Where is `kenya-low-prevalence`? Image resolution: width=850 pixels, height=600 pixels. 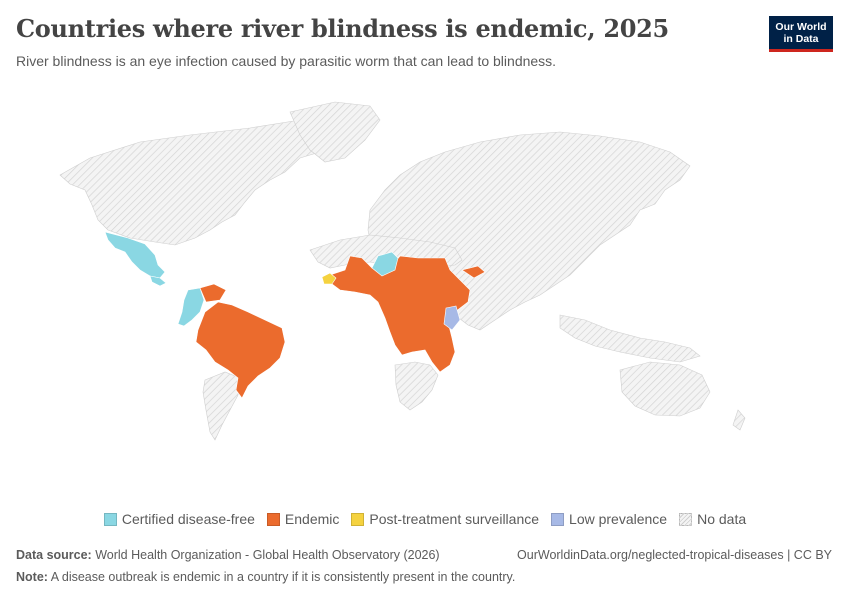
kenya-low-prevalence is located at coordinates (452, 318).